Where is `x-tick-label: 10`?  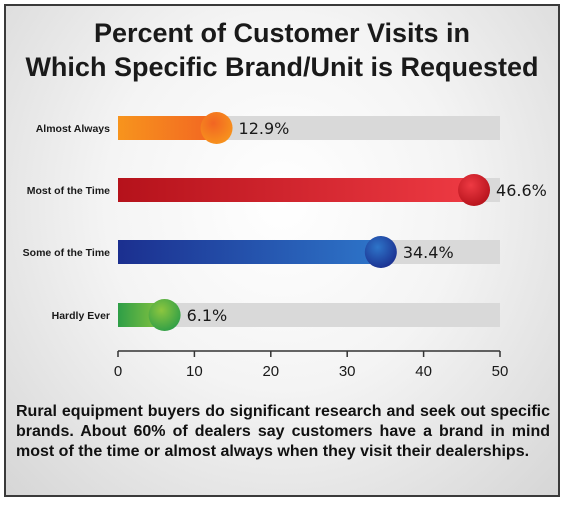
x-tick-label: 10 is located at coordinates (194, 371).